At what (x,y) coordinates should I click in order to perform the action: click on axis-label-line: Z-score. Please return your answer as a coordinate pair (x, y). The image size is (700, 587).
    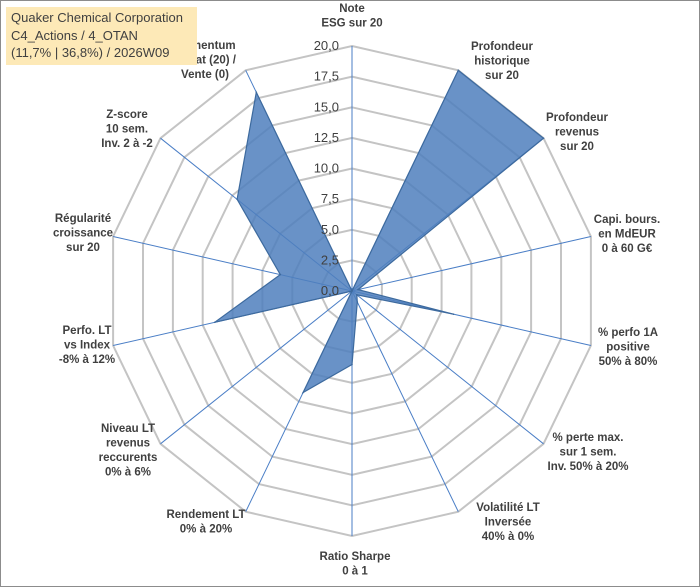
    Looking at the image, I should click on (127, 115).